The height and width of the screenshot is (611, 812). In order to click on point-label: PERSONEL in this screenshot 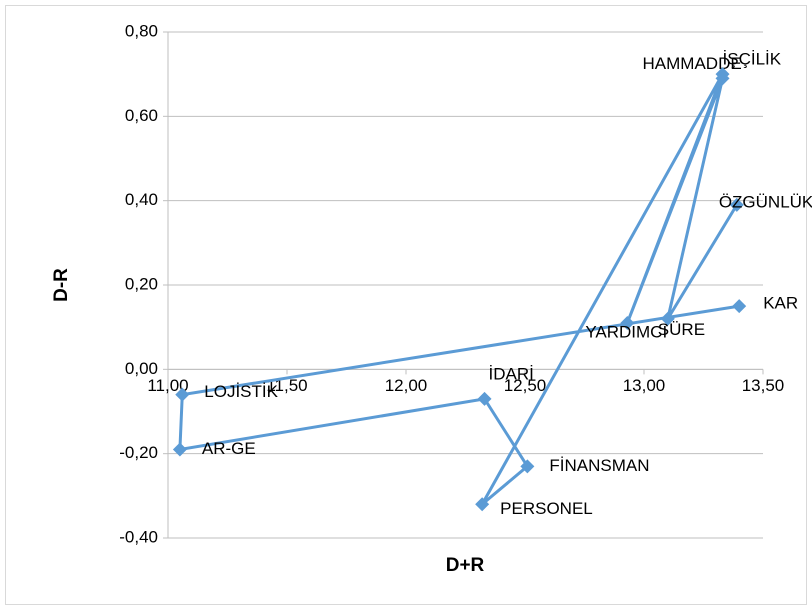, I will do `click(546, 508)`.